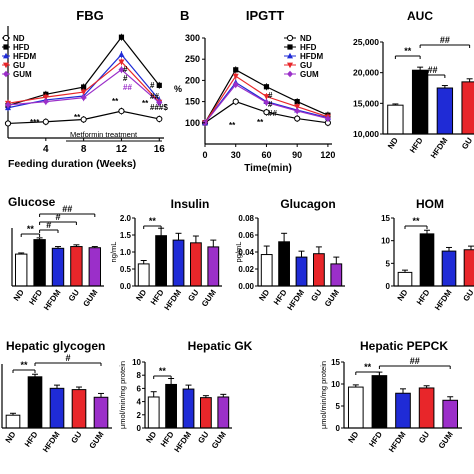 The height and width of the screenshot is (474, 474). What do you see at coordinates (266, 155) in the screenshot?
I see `x-tick-label: 60` at bounding box center [266, 155].